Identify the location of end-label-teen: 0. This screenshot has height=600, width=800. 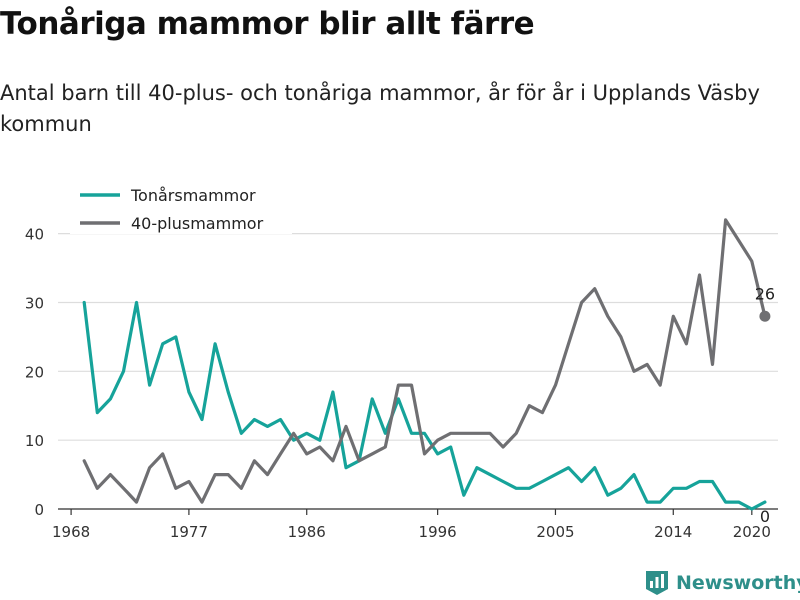
(765, 516).